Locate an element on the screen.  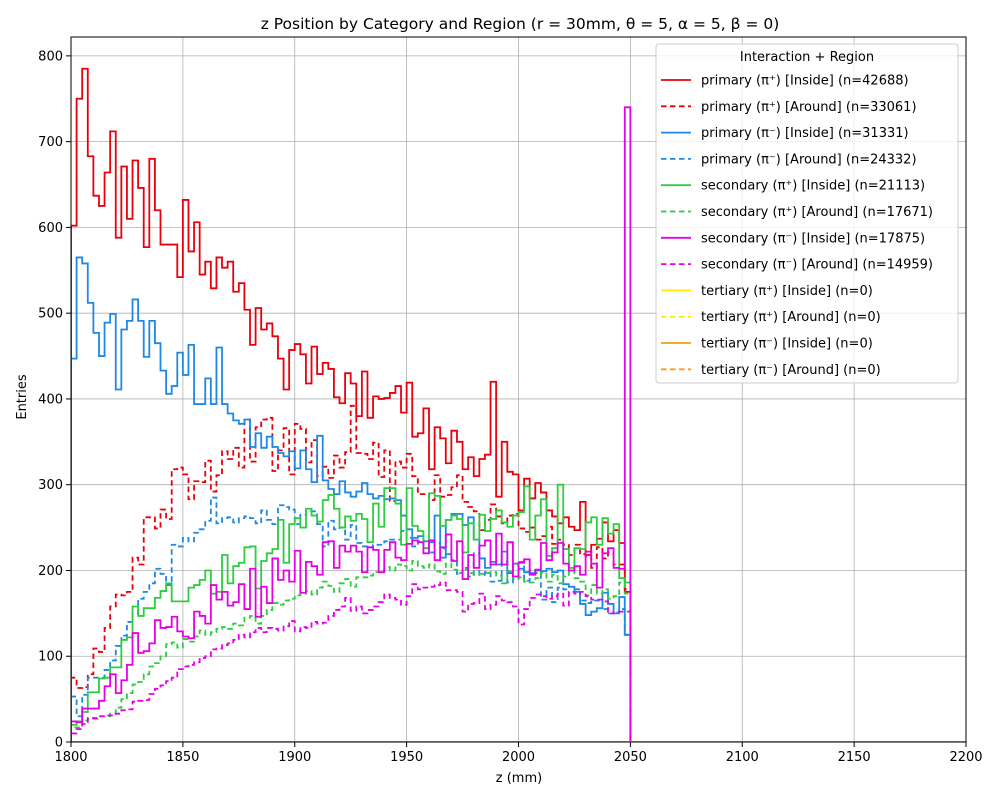
y-tick-label: 500 is located at coordinates (50, 314).